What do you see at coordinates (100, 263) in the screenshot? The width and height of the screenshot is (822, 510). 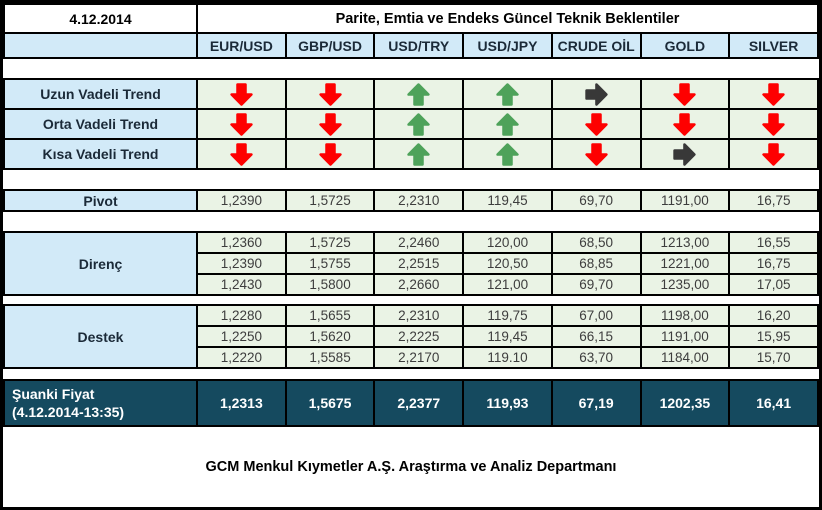 I see `row-label-resistance: Direnç` at bounding box center [100, 263].